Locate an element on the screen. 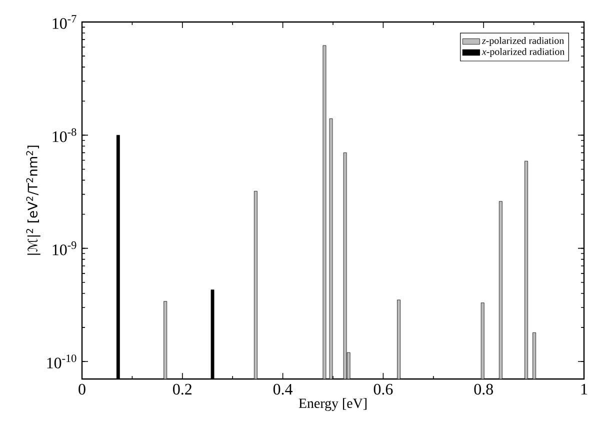 This screenshot has width=595, height=423. legend-label: x-polarized radiation is located at coordinates (523, 53).